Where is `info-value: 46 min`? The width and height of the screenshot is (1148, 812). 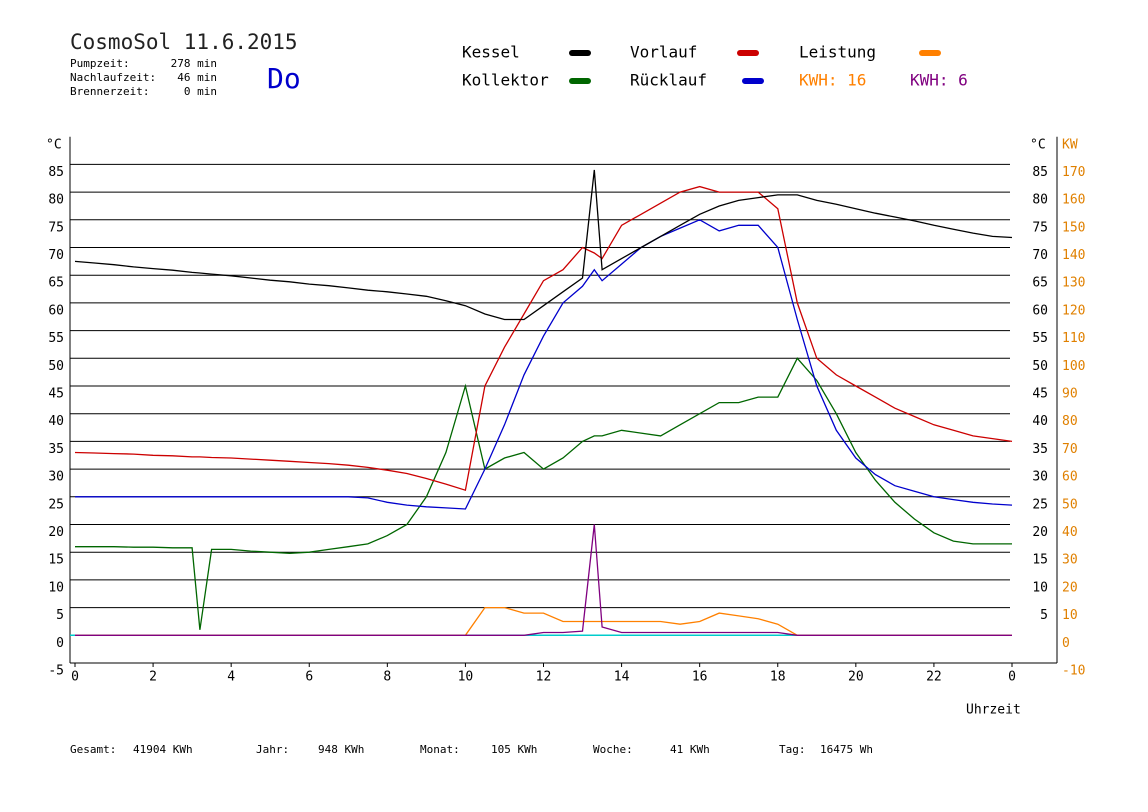 info-value: 46 min is located at coordinates (197, 77).